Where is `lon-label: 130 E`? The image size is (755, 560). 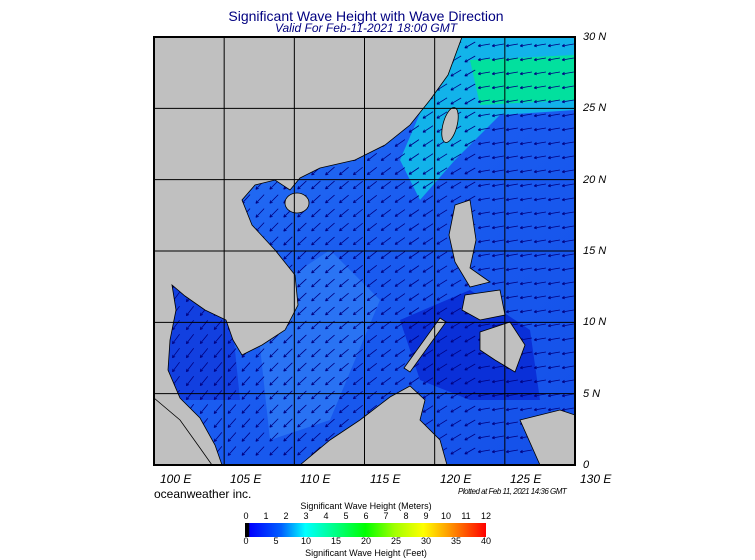
lon-label: 130 E is located at coordinates (596, 479).